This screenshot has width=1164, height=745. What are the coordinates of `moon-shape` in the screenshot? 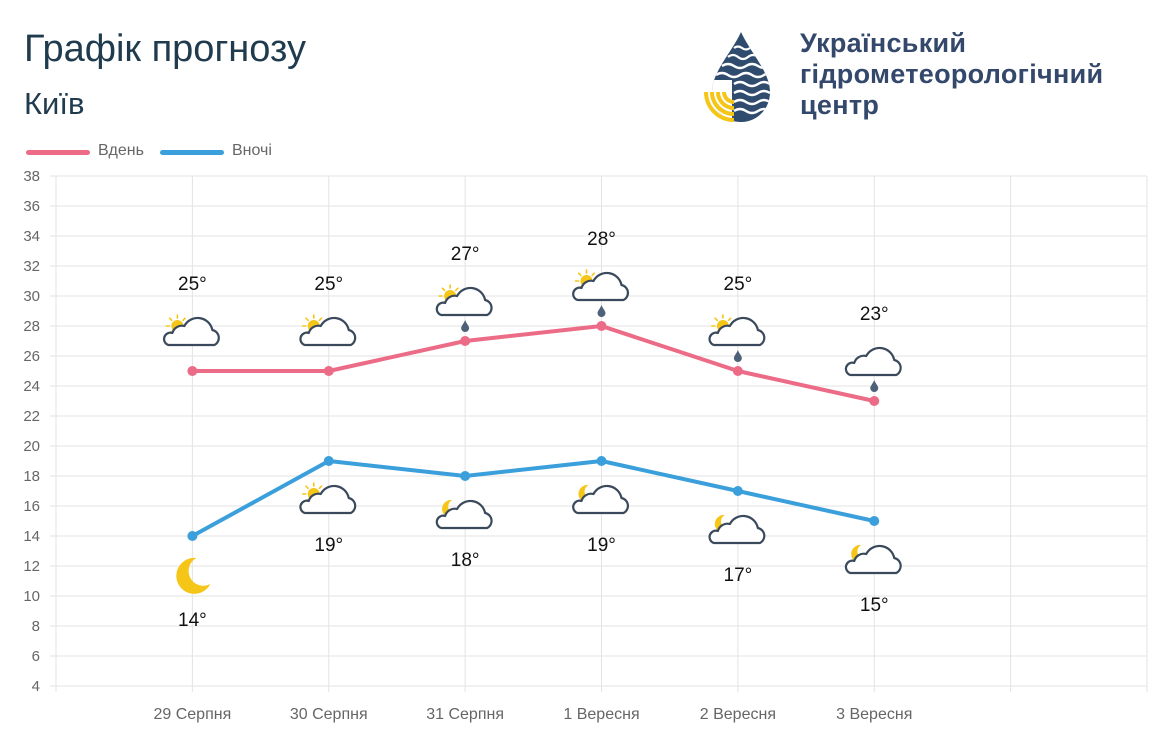 It's located at (193, 575).